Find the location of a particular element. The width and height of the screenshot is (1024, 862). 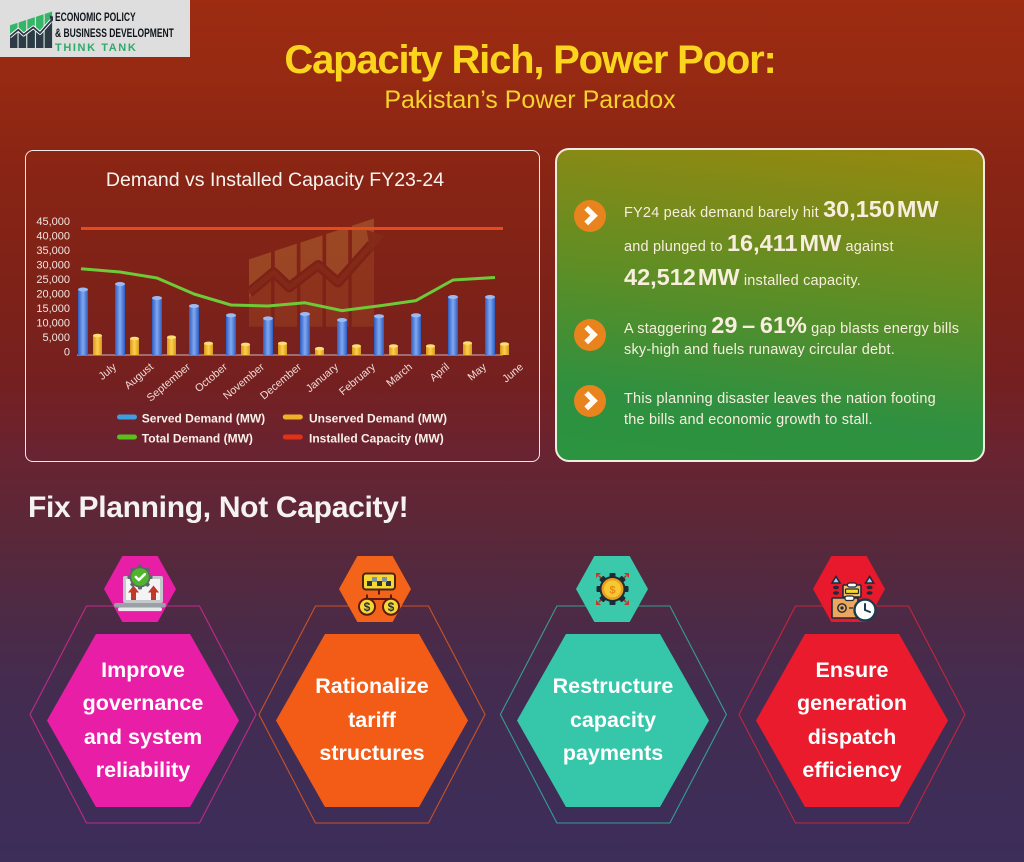

svg-text: 10,000 is located at coordinates (53, 324).